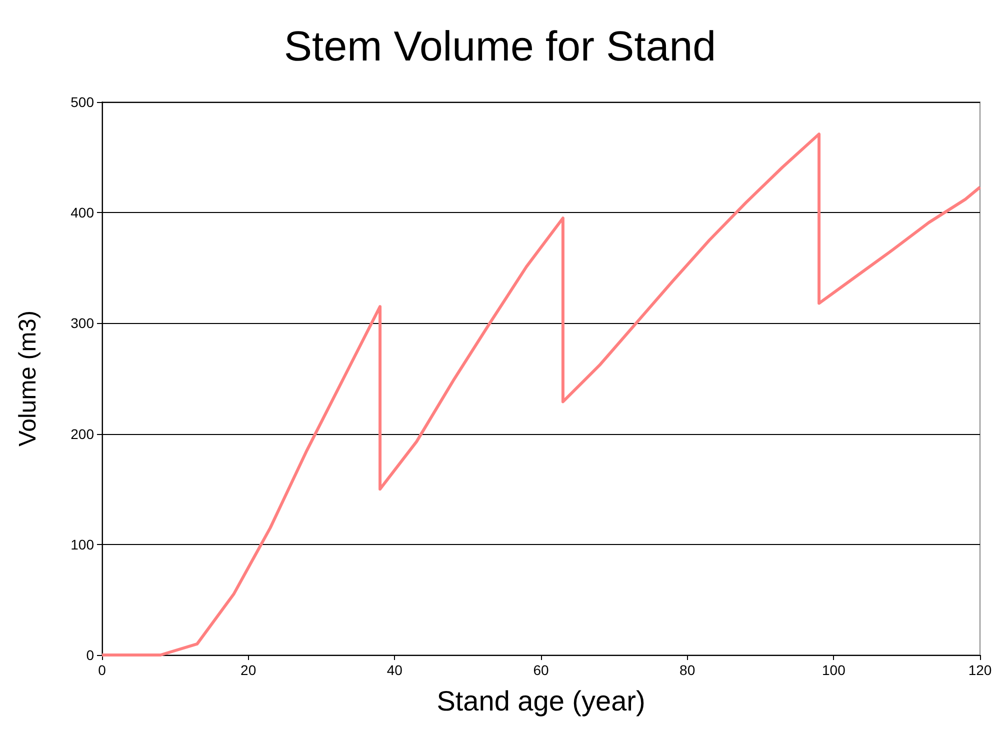  What do you see at coordinates (248, 670) in the screenshot?
I see `x-tick-label: 20` at bounding box center [248, 670].